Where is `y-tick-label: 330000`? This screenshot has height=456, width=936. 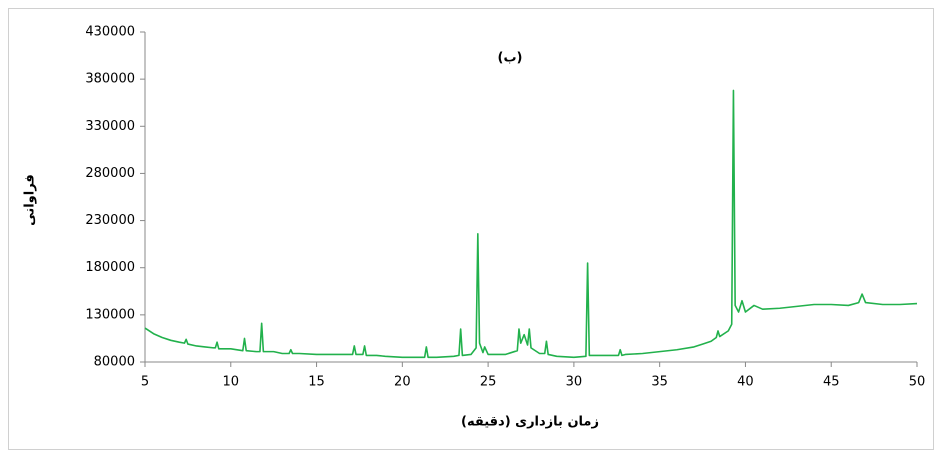 y-tick-label: 330000 is located at coordinates (110, 126).